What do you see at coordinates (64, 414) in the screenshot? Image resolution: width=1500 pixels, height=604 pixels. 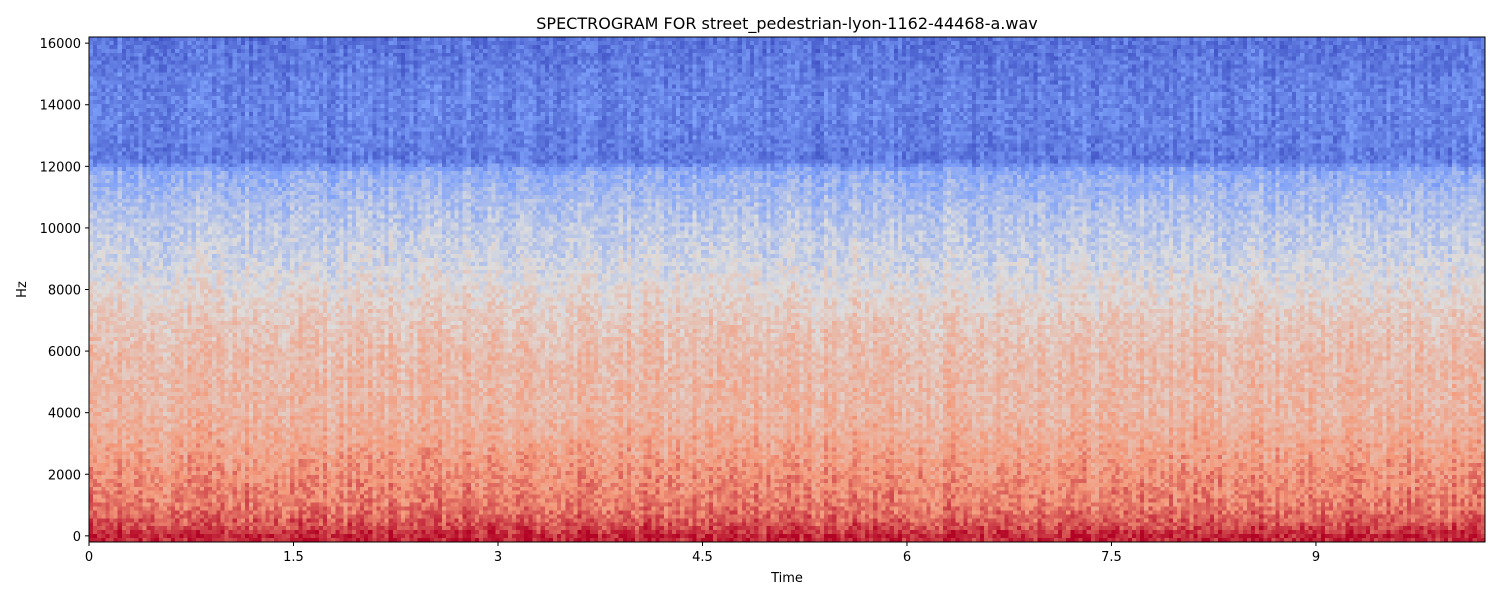 I see `y-tick-label: 4000` at bounding box center [64, 414].